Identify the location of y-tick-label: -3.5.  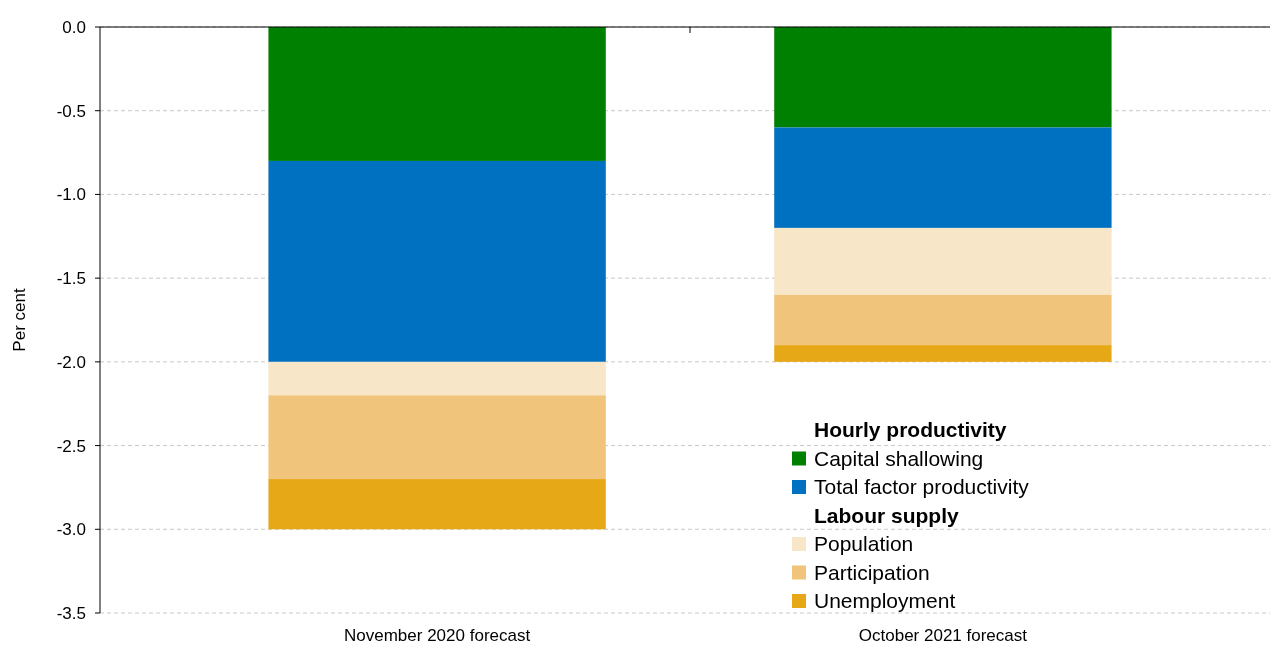
(71, 613).